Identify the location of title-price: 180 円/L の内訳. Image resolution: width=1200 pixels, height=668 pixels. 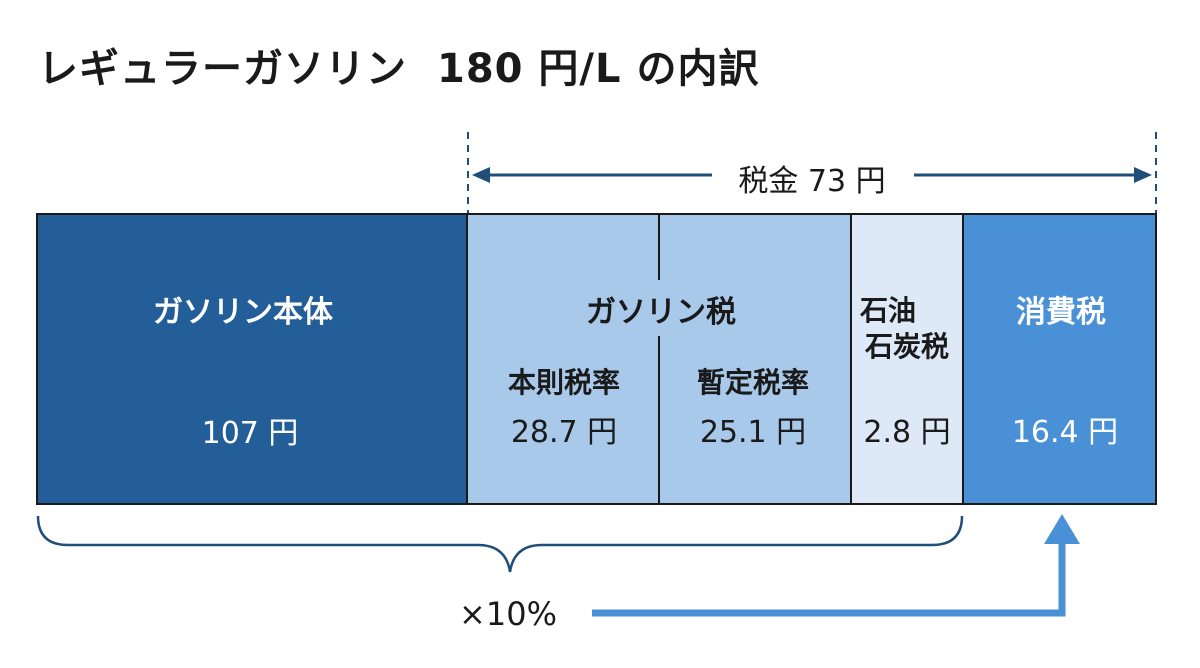
(598, 69).